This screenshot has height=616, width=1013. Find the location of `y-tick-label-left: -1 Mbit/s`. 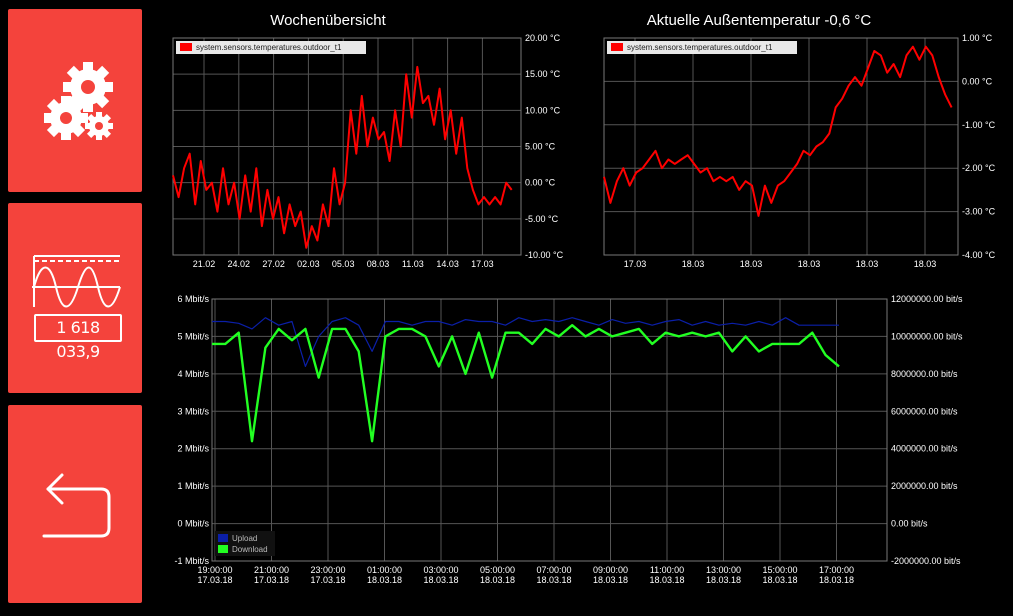

y-tick-label-left: -1 Mbit/s is located at coordinates (191, 561).